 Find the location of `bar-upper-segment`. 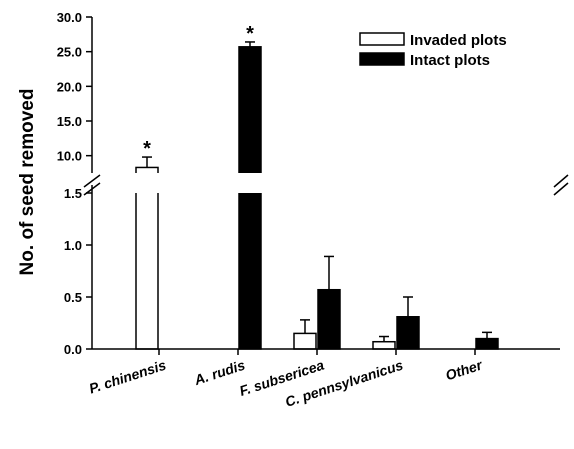

bar-upper-segment is located at coordinates (250, 112).